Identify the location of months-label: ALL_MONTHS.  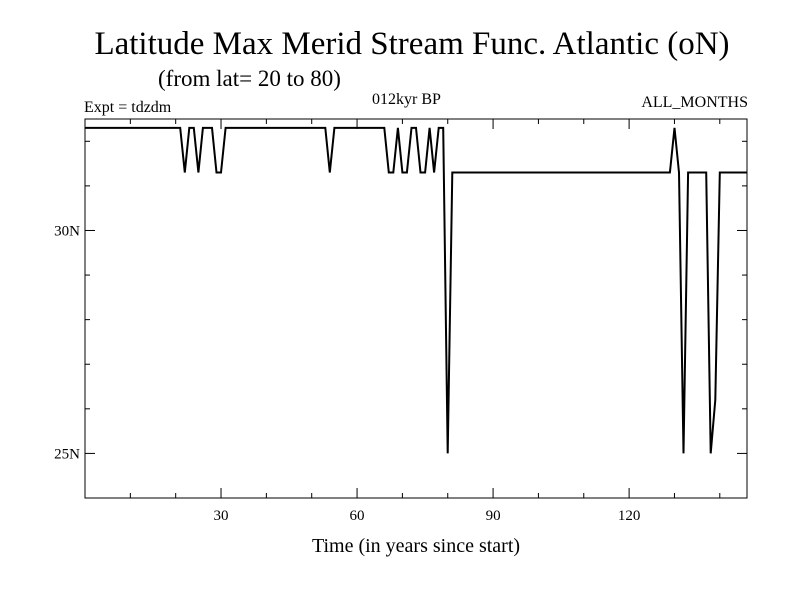
(694, 102).